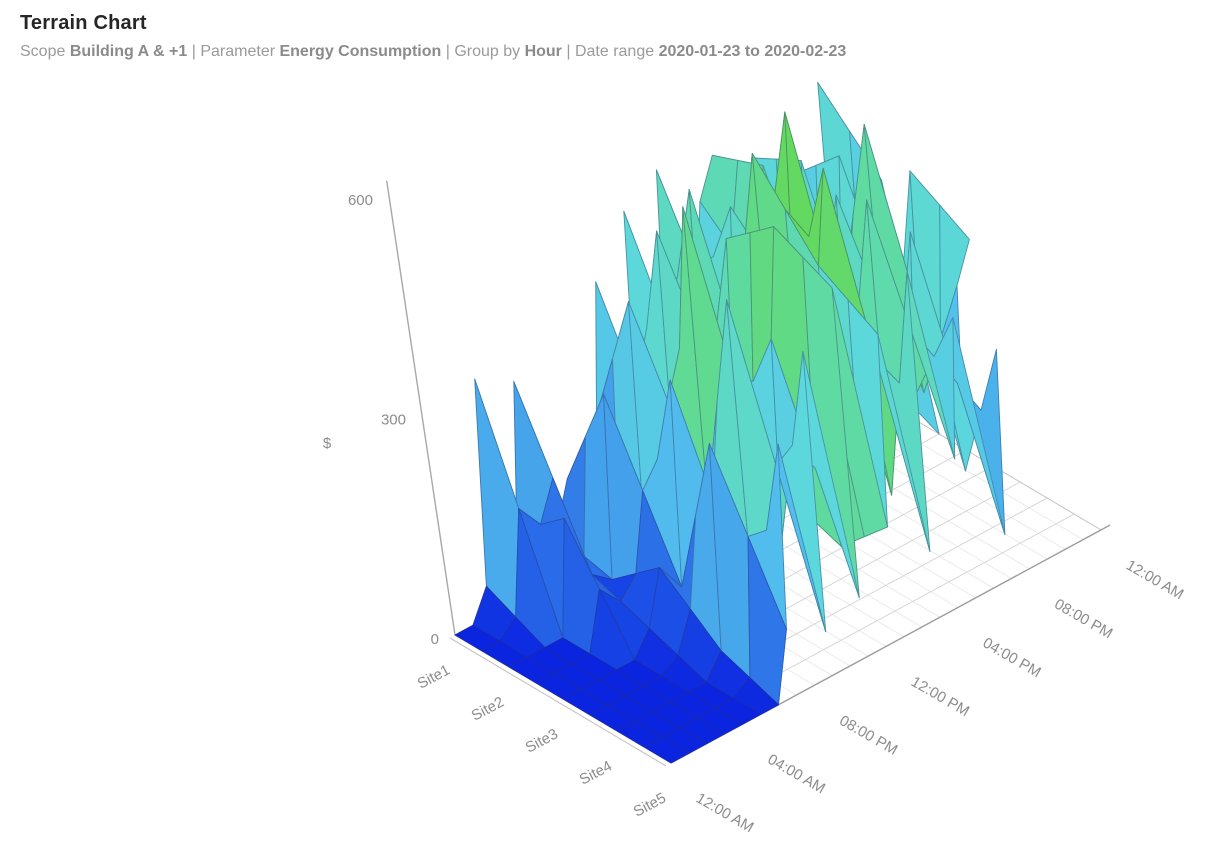 The width and height of the screenshot is (1230, 856). What do you see at coordinates (752, 51) in the screenshot?
I see `subtitle-daterange-value: 2020-01-23 to 2020-02-23` at bounding box center [752, 51].